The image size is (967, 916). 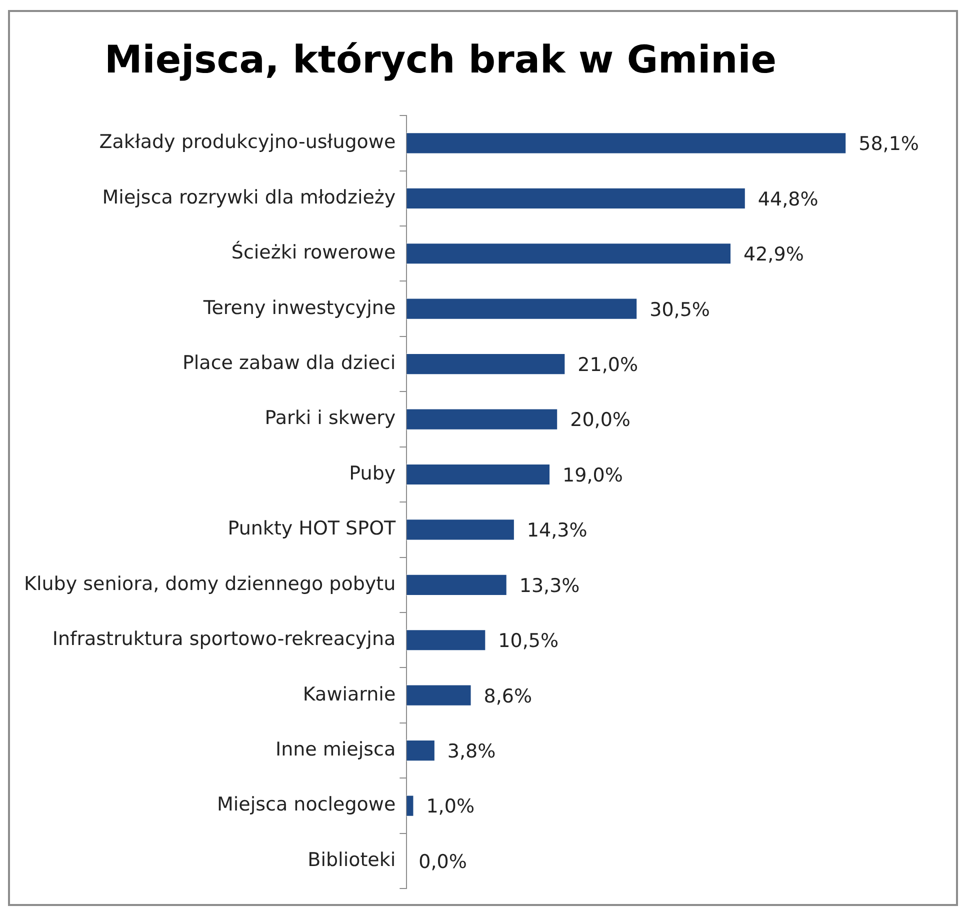 I want to click on data-label: 1,0%, so click(x=450, y=807).